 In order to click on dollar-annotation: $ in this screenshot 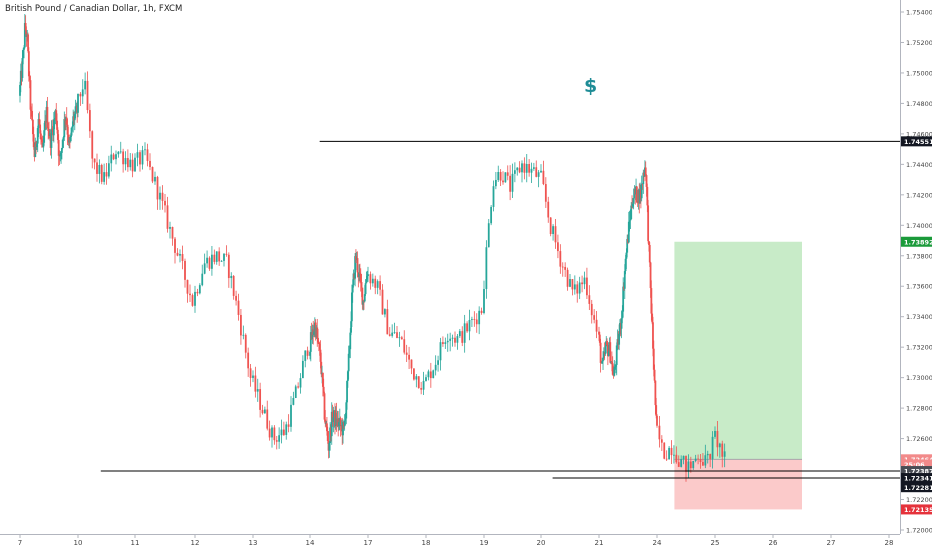, I will do `click(591, 86)`.